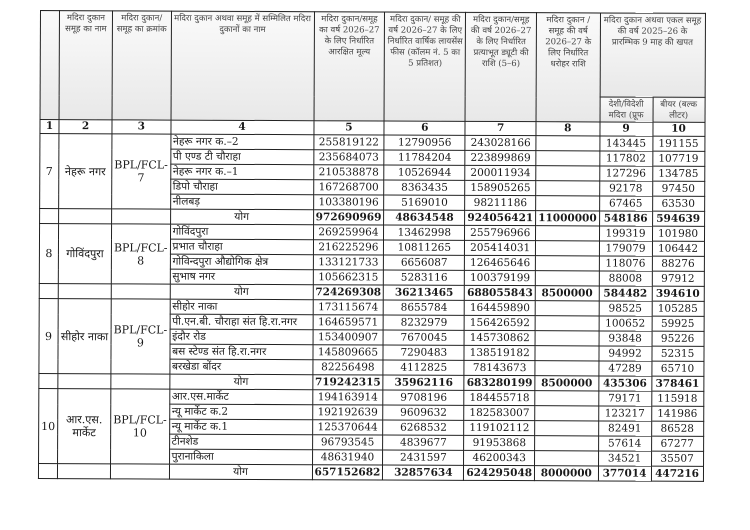 This screenshot has height=530, width=750. Describe the element at coordinates (500, 278) in the screenshot. I see `guaranteed-duty: 100379199` at that location.